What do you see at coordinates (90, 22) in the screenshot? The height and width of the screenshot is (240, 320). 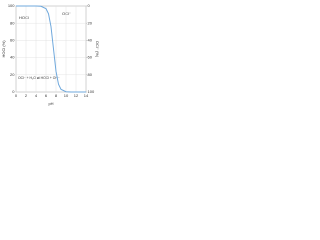 I see `y2-tick-label: 20` at bounding box center [90, 22].